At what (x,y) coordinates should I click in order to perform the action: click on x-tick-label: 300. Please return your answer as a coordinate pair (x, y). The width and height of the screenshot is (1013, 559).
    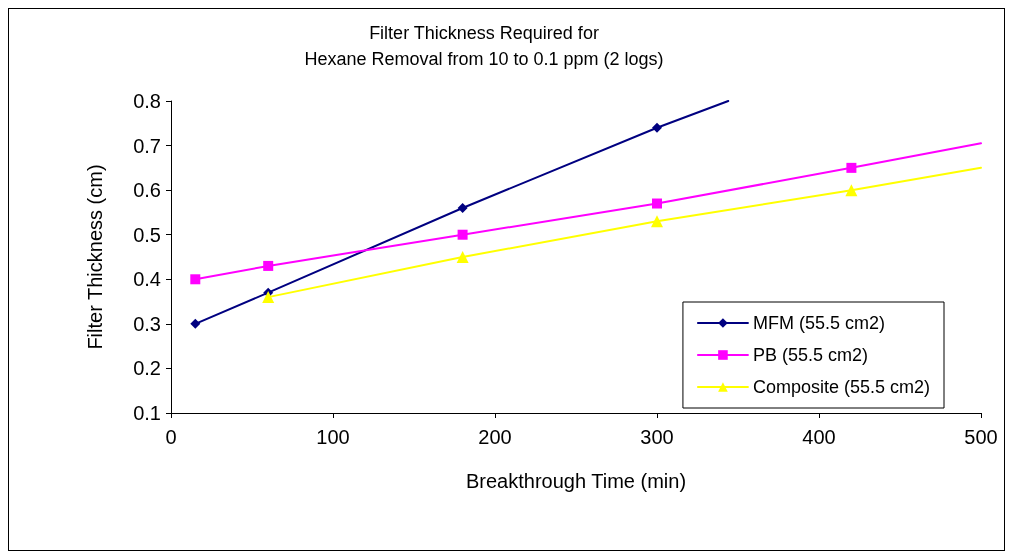
    Looking at the image, I should click on (657, 437).